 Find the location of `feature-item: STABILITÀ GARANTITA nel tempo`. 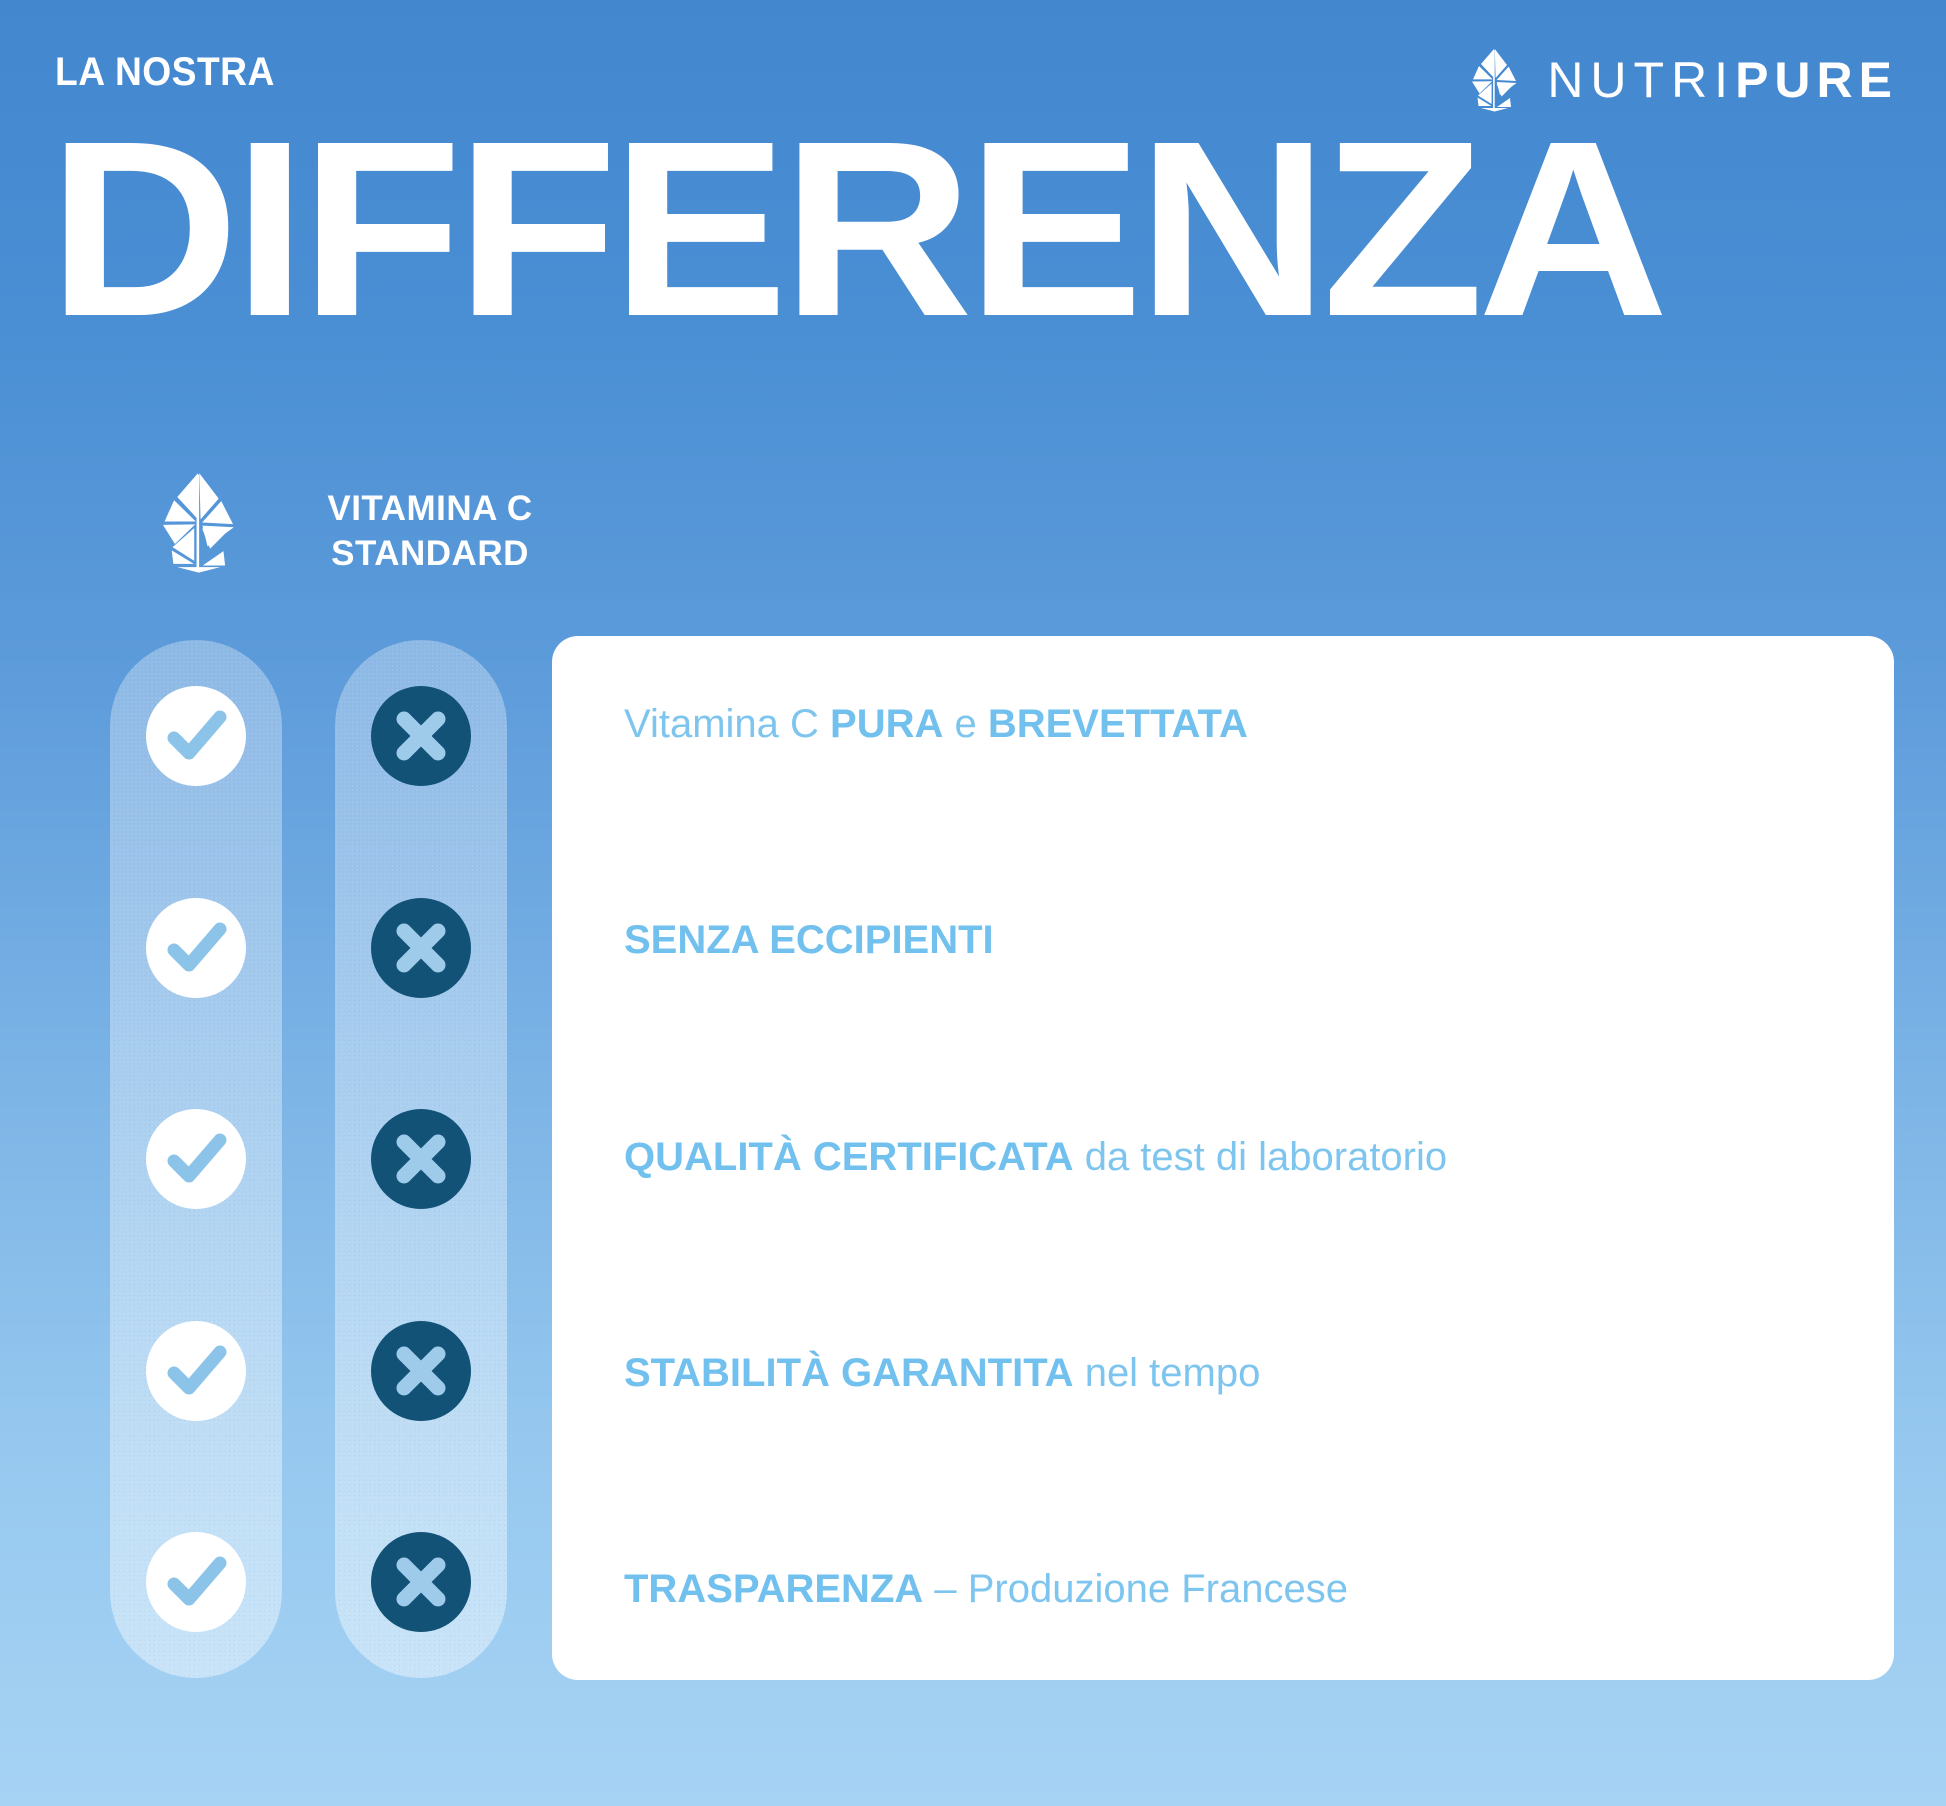

feature-item: STABILITÀ GARANTITA nel tempo is located at coordinates (1219, 1373).